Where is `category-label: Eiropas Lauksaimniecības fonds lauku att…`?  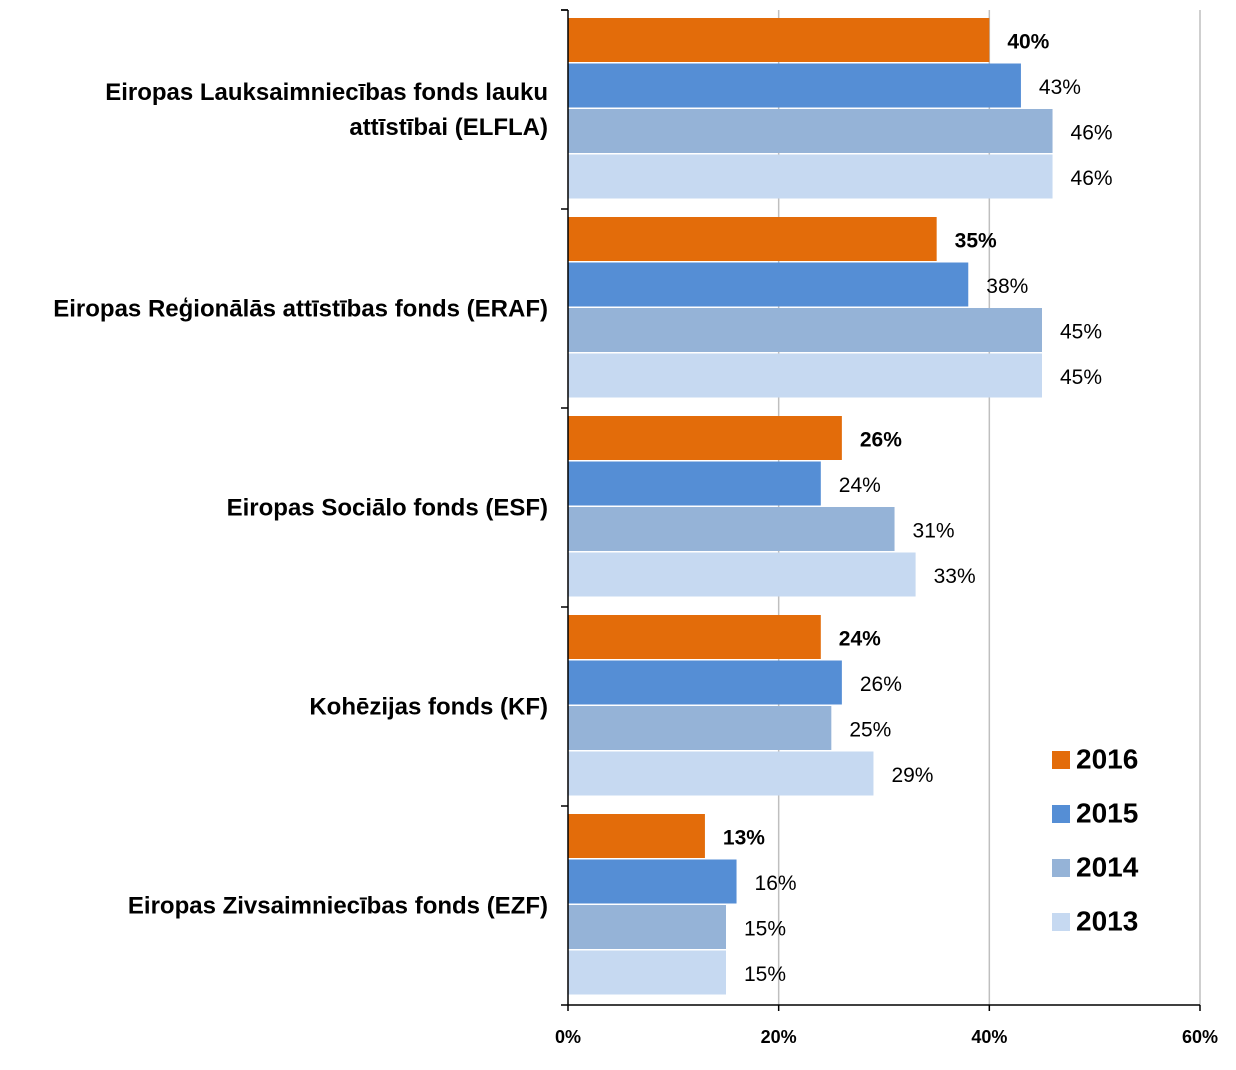 category-label: Eiropas Lauksaimniecības fonds lauku att… is located at coordinates (326, 109).